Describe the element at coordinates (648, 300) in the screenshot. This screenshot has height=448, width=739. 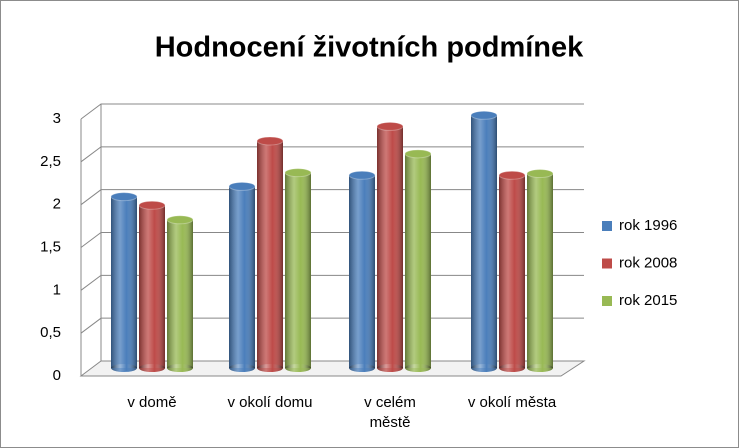
I see `legend-label: rok 2015` at that location.